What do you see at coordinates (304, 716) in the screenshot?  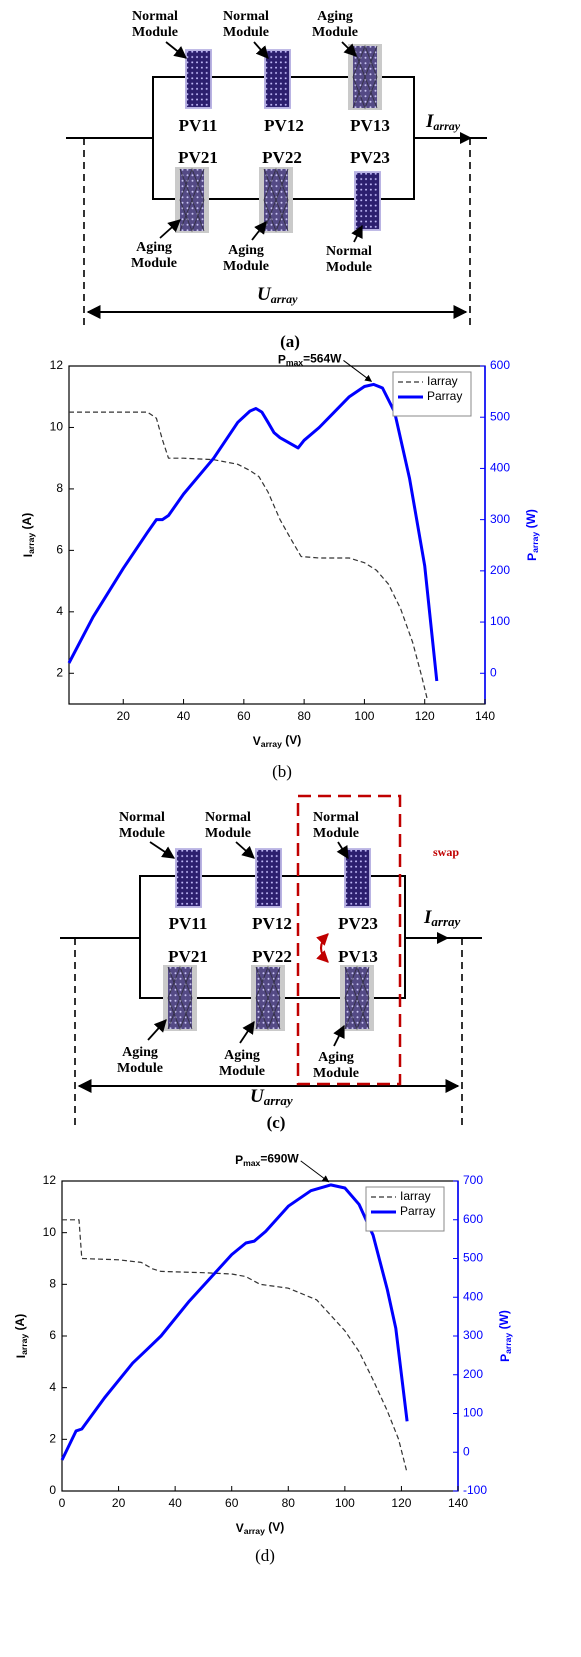 I see `x-tick-label: 80` at bounding box center [304, 716].